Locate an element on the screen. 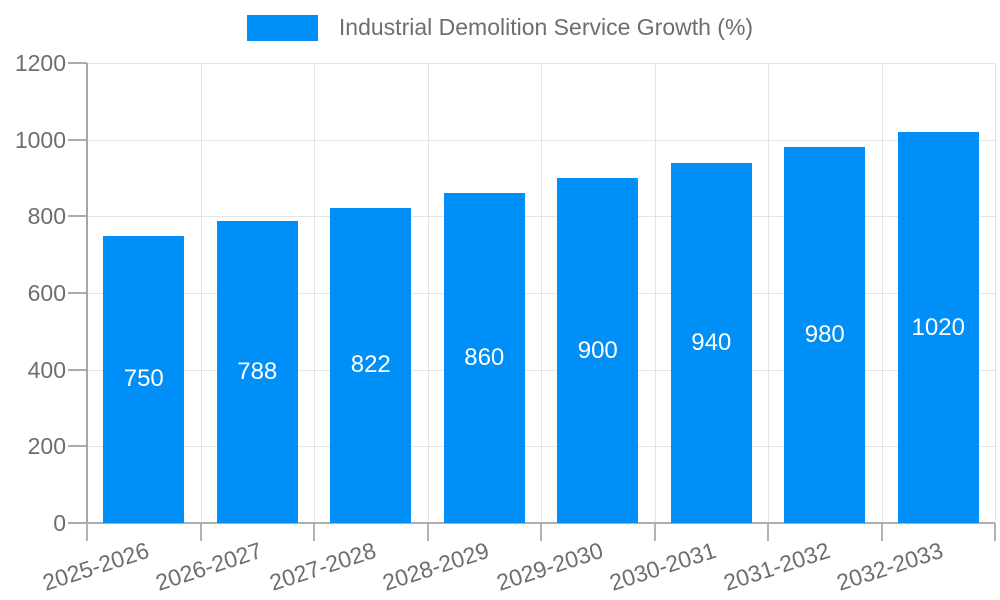 The height and width of the screenshot is (600, 1000). bar-value-label: 788 is located at coordinates (257, 371).